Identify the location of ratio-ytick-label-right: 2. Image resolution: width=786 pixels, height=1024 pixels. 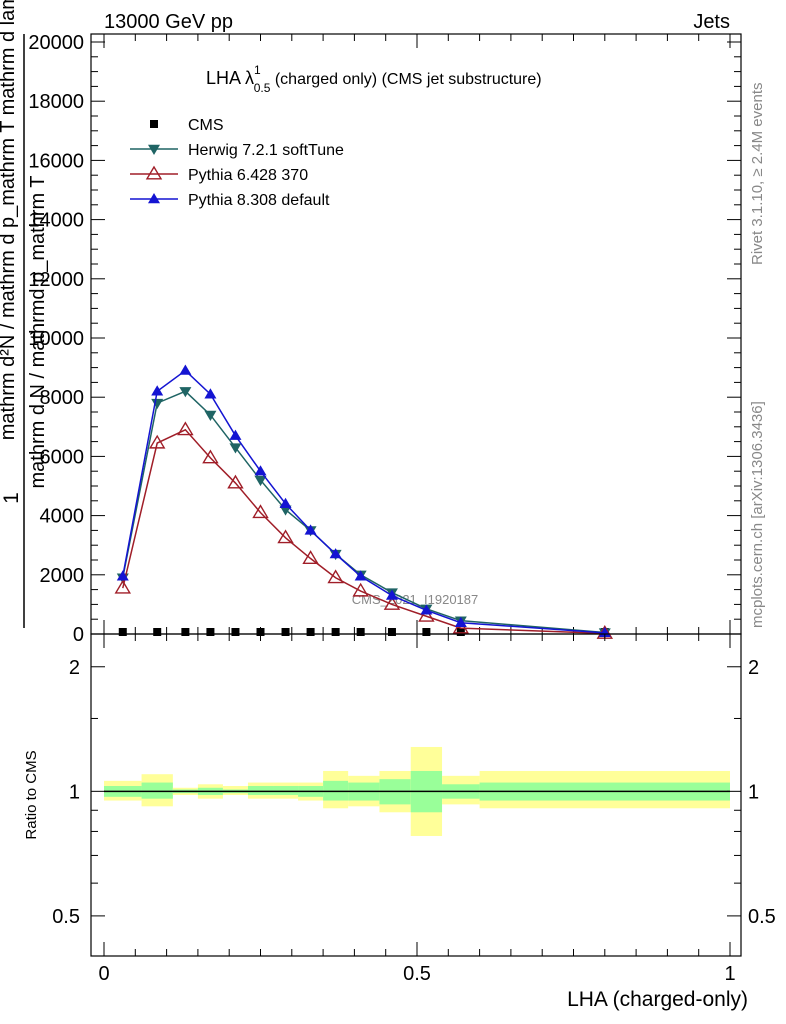
(753, 668).